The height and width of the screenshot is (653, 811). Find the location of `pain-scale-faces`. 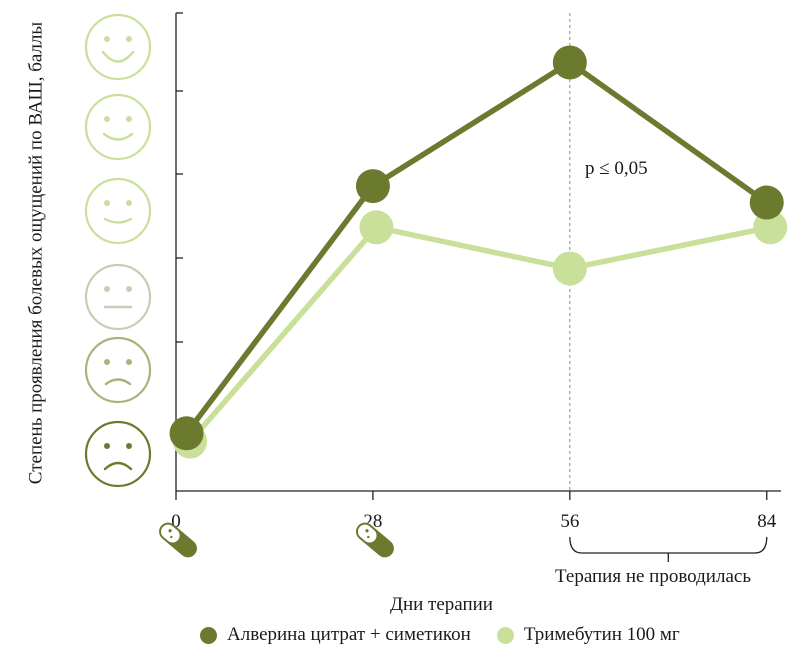

pain-scale-faces is located at coordinates (118, 250).